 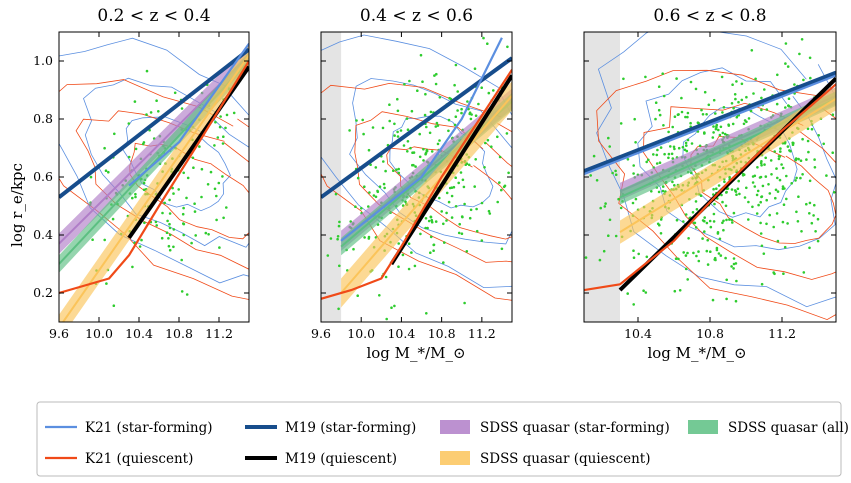 What do you see at coordinates (782, 333) in the screenshot?
I see `x-tick-label: 11.2` at bounding box center [782, 333].